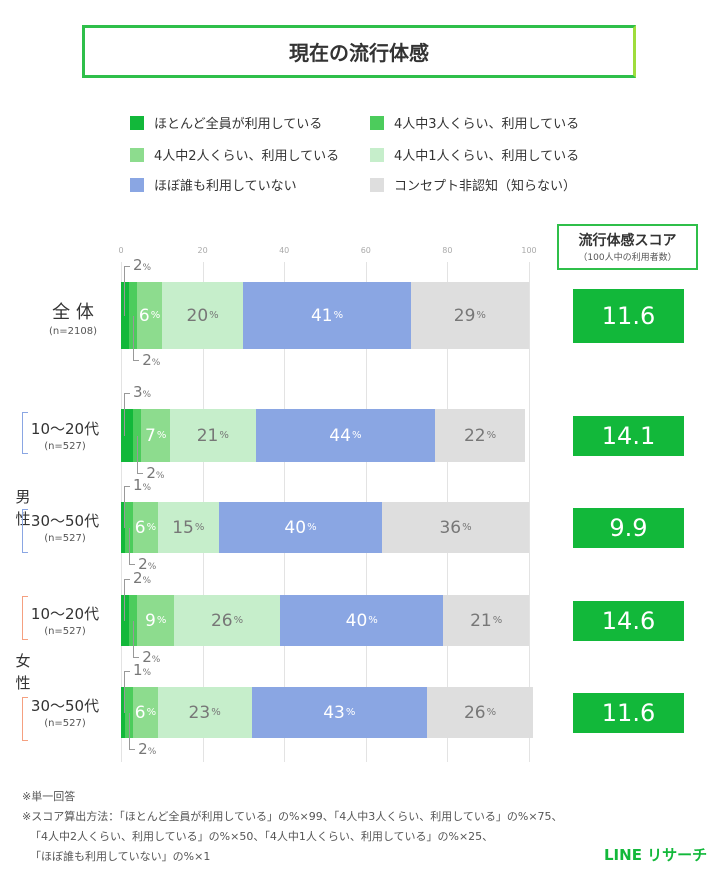  I want to click on gridline, so click(529, 512).